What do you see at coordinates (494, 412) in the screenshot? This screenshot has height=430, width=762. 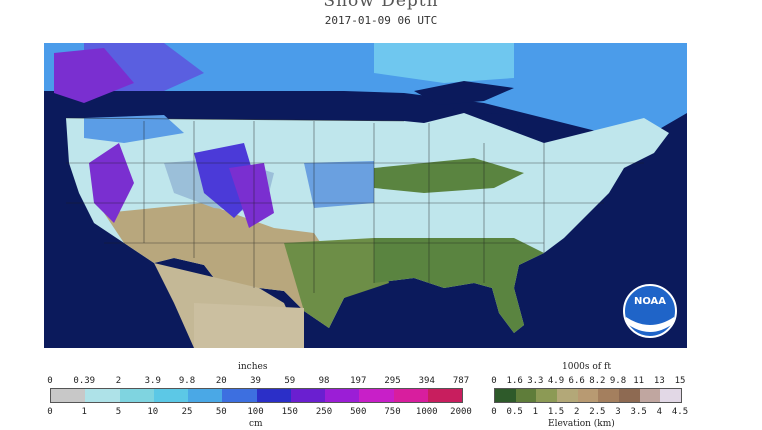 I see `elevation-km-tick-label: 0` at bounding box center [494, 412].